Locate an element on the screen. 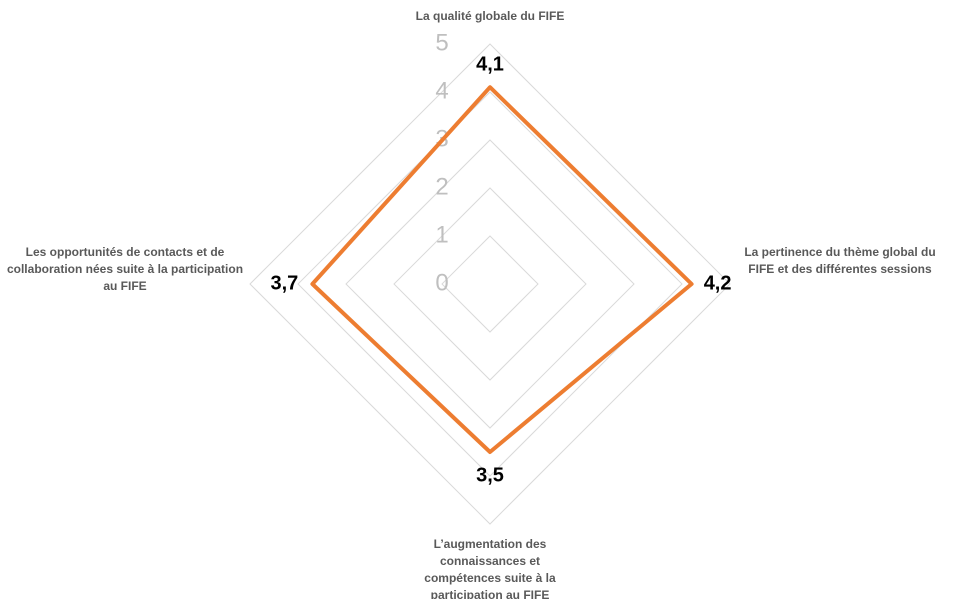 Image resolution: width=980 pixels, height=599 pixels. data-label: 4,1 is located at coordinates (490, 64).